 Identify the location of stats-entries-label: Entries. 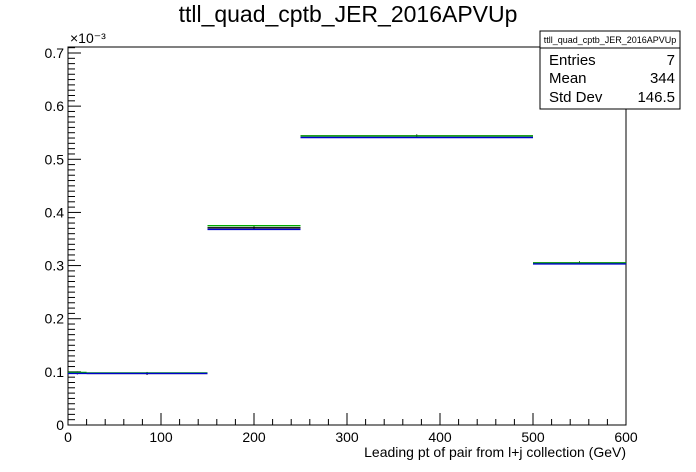
(572, 60).